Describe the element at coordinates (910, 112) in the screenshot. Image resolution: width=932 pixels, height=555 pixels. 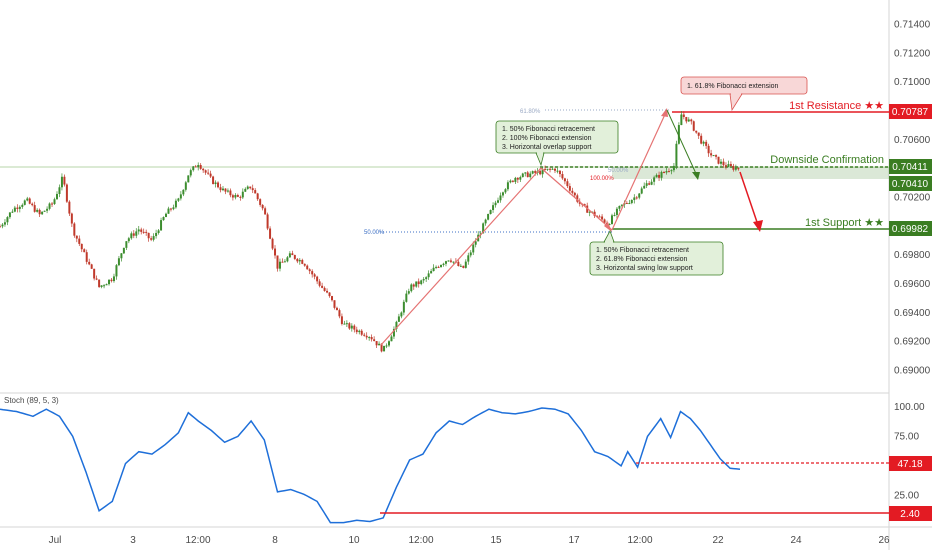
I see `resistance-badge-value: 0.70787` at that location.